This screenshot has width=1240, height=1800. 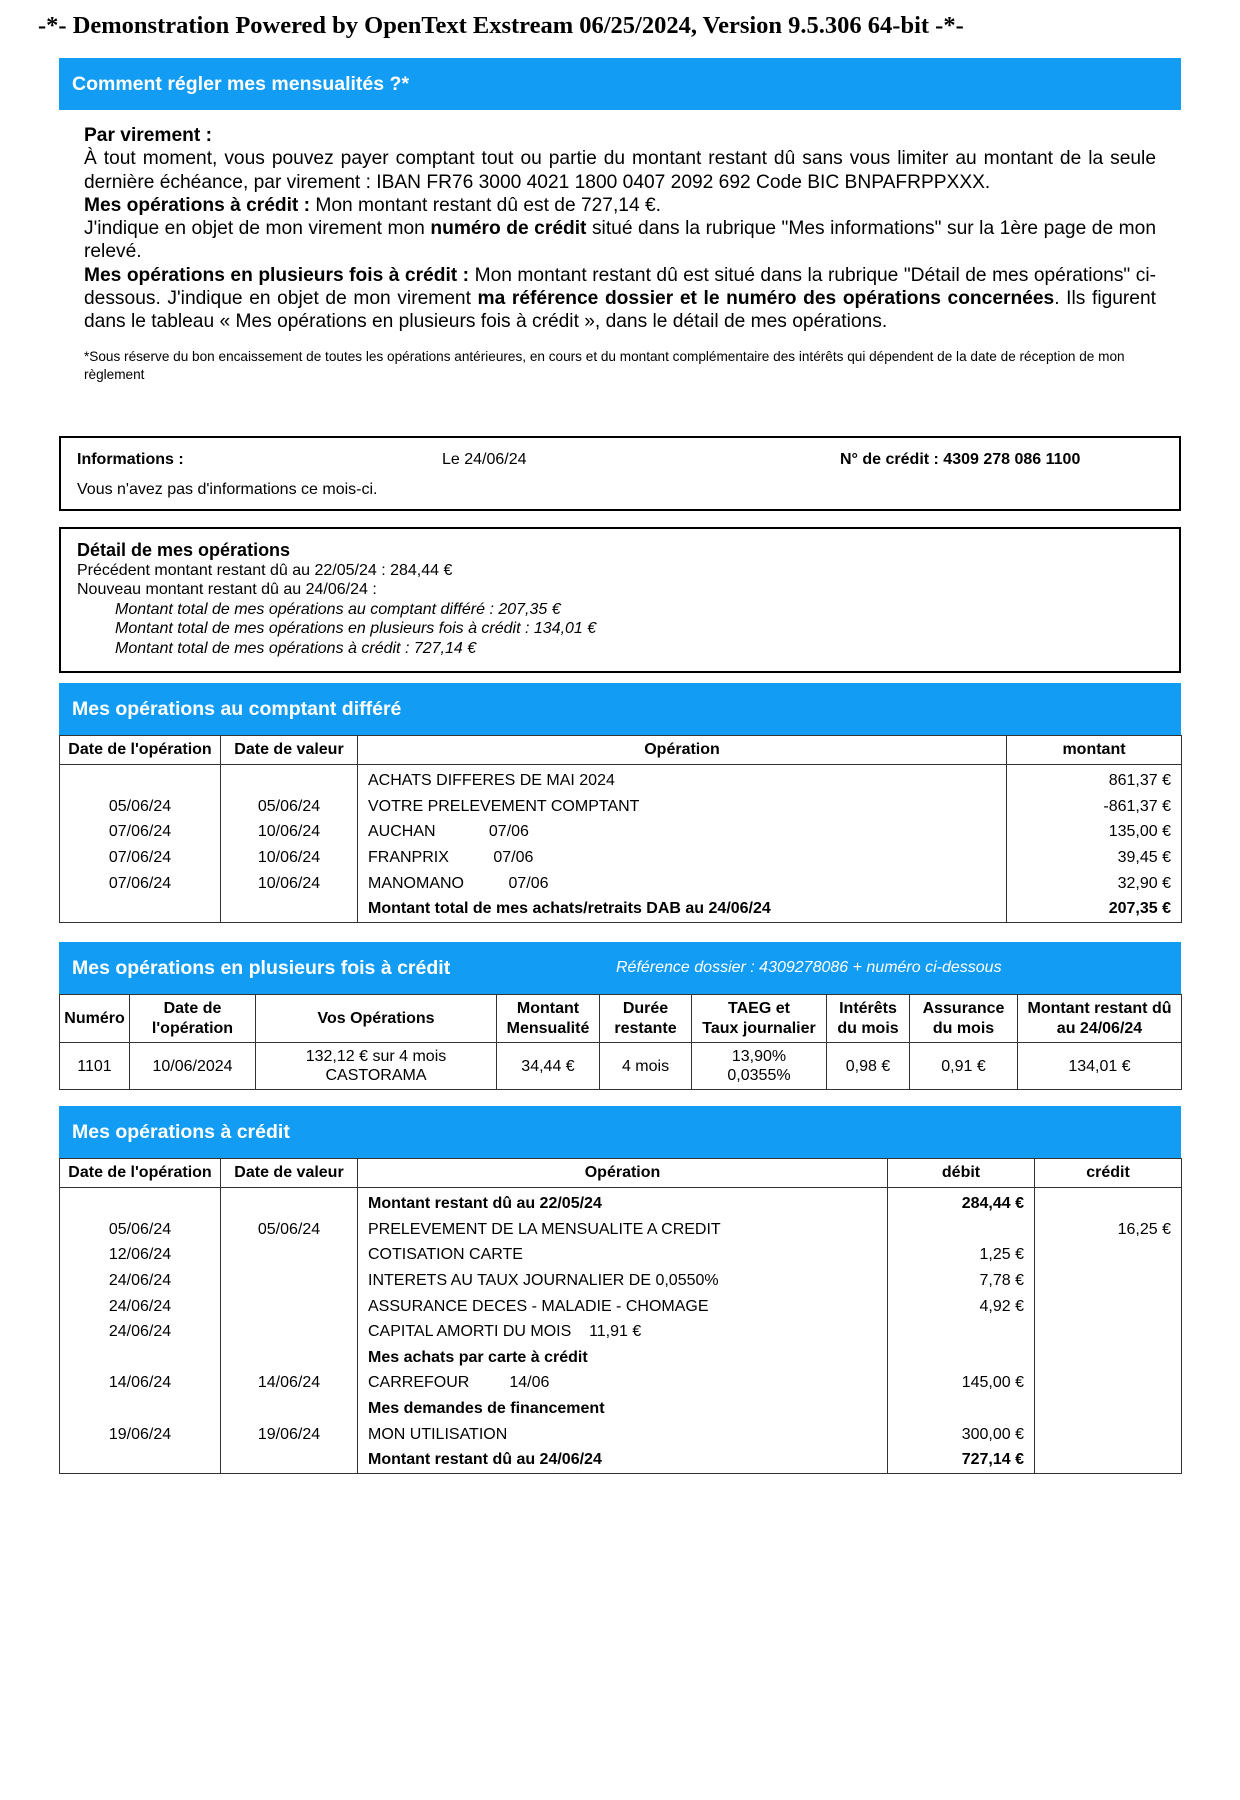 What do you see at coordinates (682, 779) in the screenshot?
I see `cell: ACHATS DIFFERES DE MAI 2024` at bounding box center [682, 779].